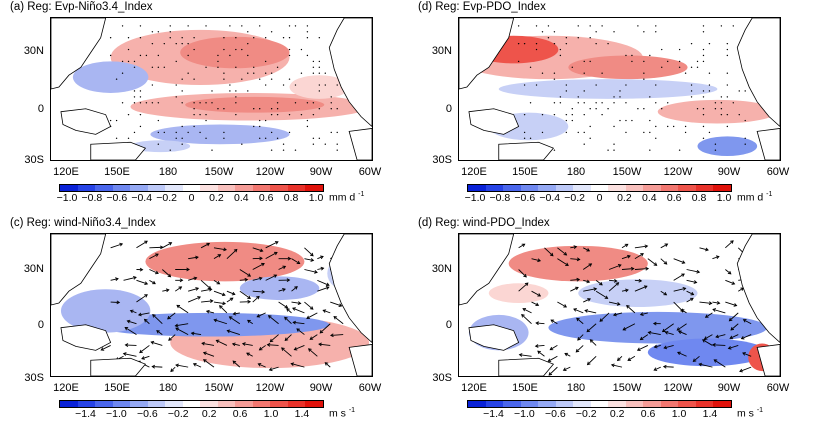  Describe the element at coordinates (83, 223) in the screenshot. I see `panel-title: (c) Reg: wind-Niño3.4_Index` at that location.